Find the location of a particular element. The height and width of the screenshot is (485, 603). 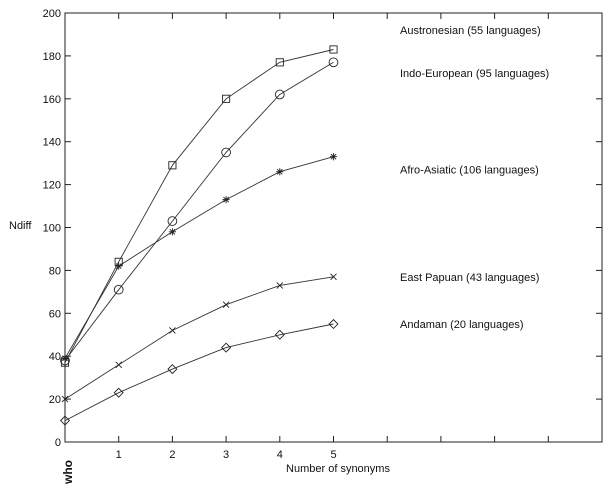

series-label: Afro-Asiatic (106 languages) is located at coordinates (469, 171).